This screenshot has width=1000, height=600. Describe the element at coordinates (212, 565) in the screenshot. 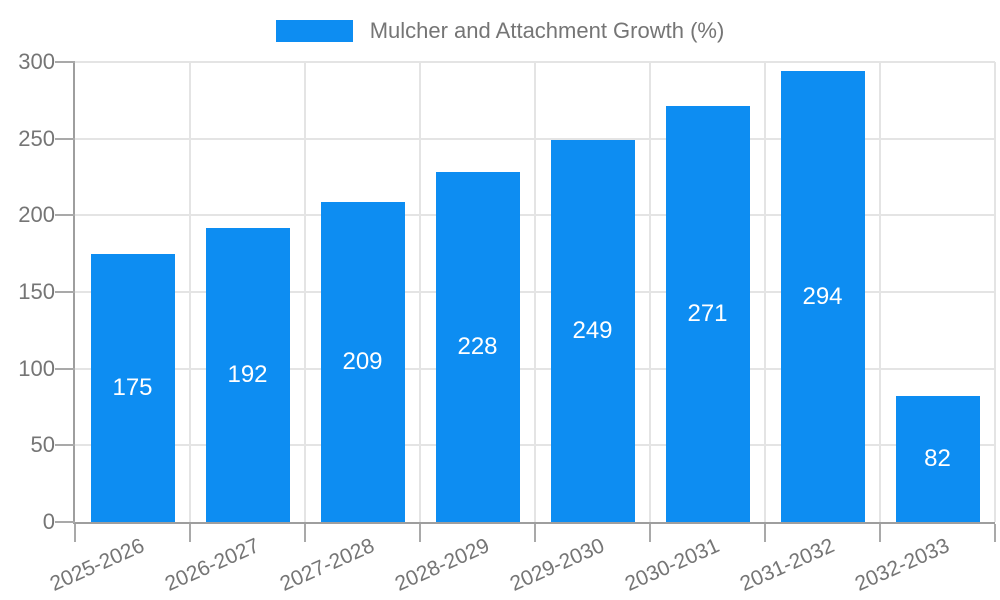

I see `x-tick-label: 2026-2027` at that location.